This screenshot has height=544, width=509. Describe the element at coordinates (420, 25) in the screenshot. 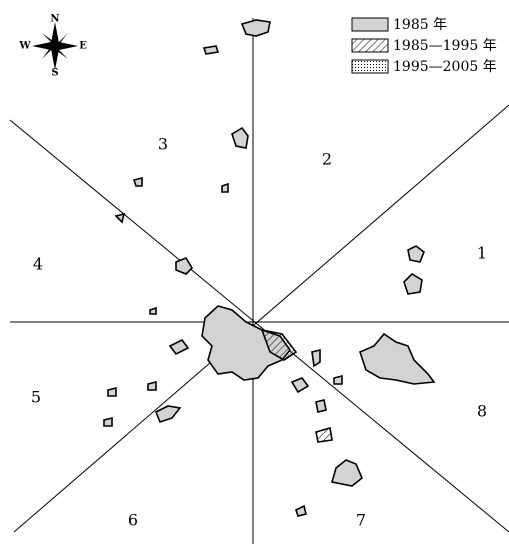

I see `legend-label: 1985 年` at that location.